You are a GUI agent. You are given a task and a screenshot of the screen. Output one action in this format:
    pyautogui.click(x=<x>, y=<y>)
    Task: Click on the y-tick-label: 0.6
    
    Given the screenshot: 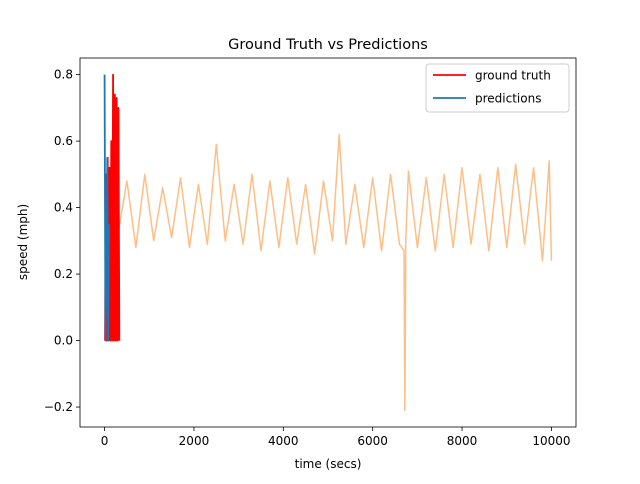 What is the action you would take?
    pyautogui.click(x=63, y=141)
    